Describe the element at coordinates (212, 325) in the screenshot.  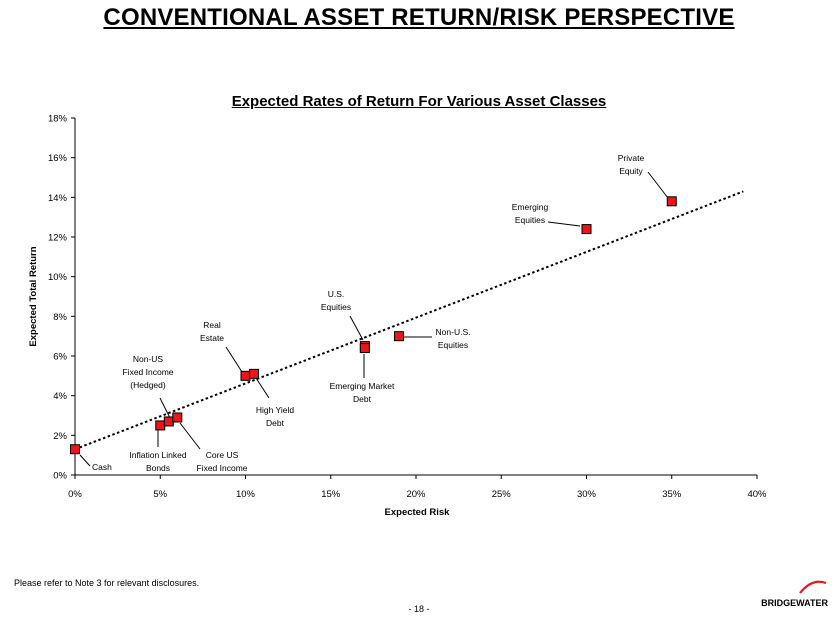
I see `annotation-label: Real` at that location.